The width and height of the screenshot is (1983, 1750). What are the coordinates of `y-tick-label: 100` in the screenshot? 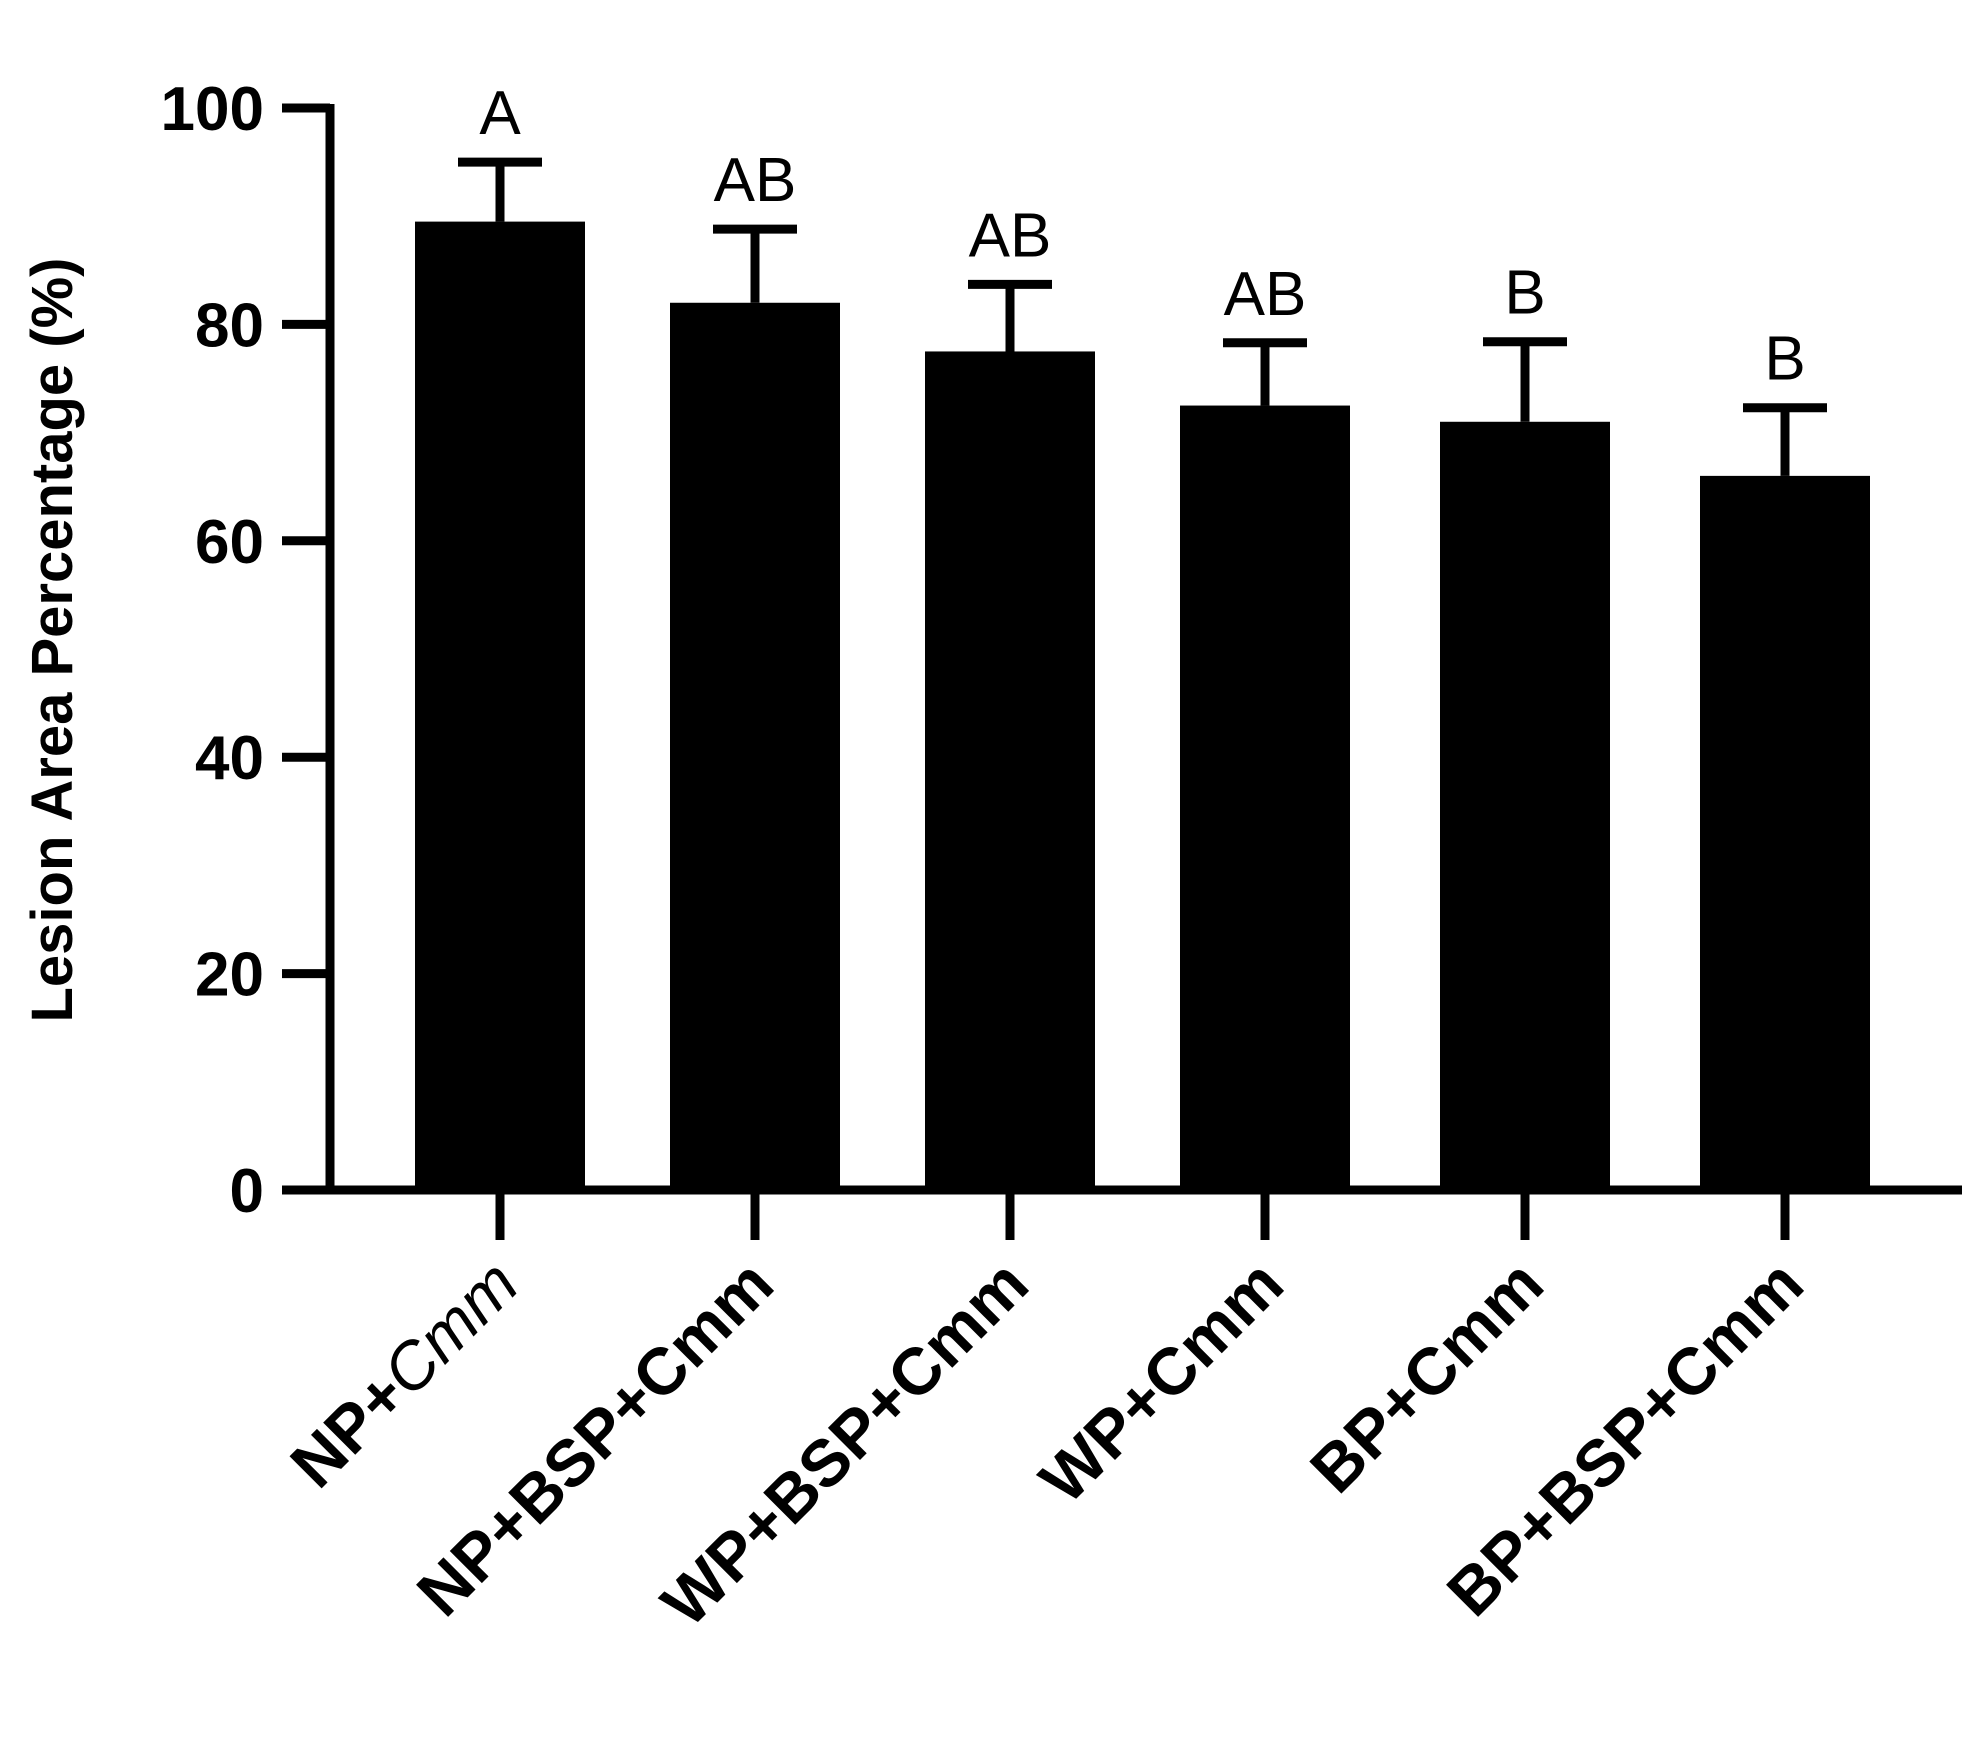 It's located at (212, 109).